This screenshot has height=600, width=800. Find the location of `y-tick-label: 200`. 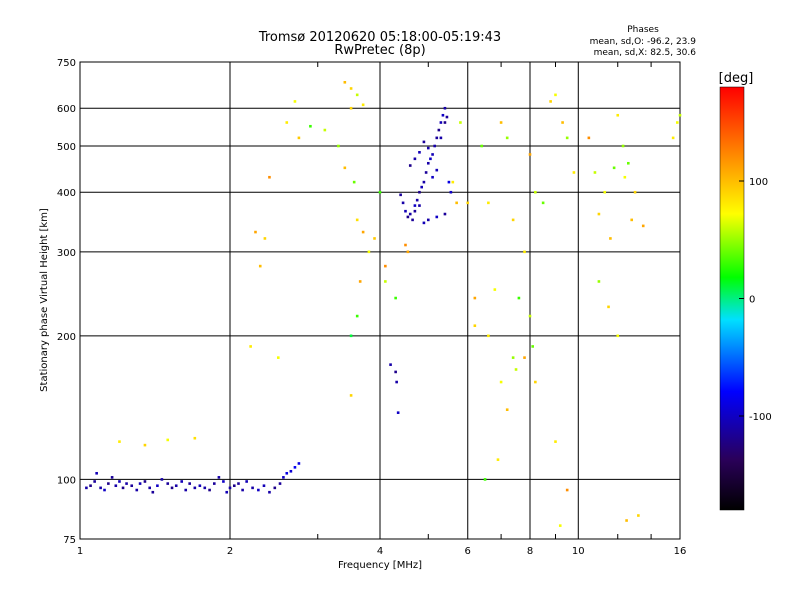

y-tick-label: 200 is located at coordinates (66, 337).